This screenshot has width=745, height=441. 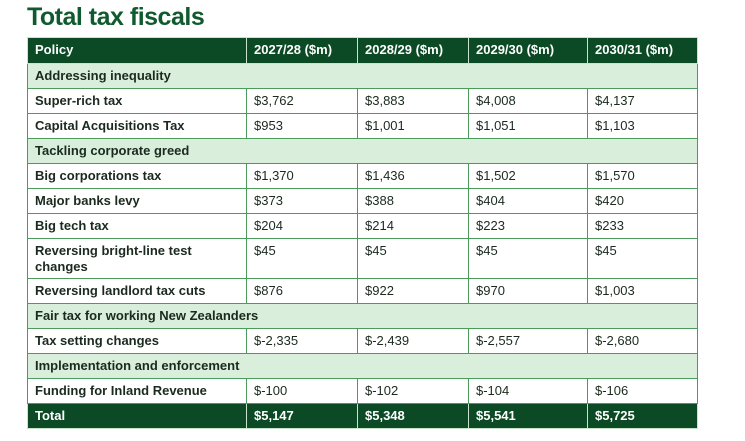 I want to click on value-cell: $-102, so click(x=413, y=391).